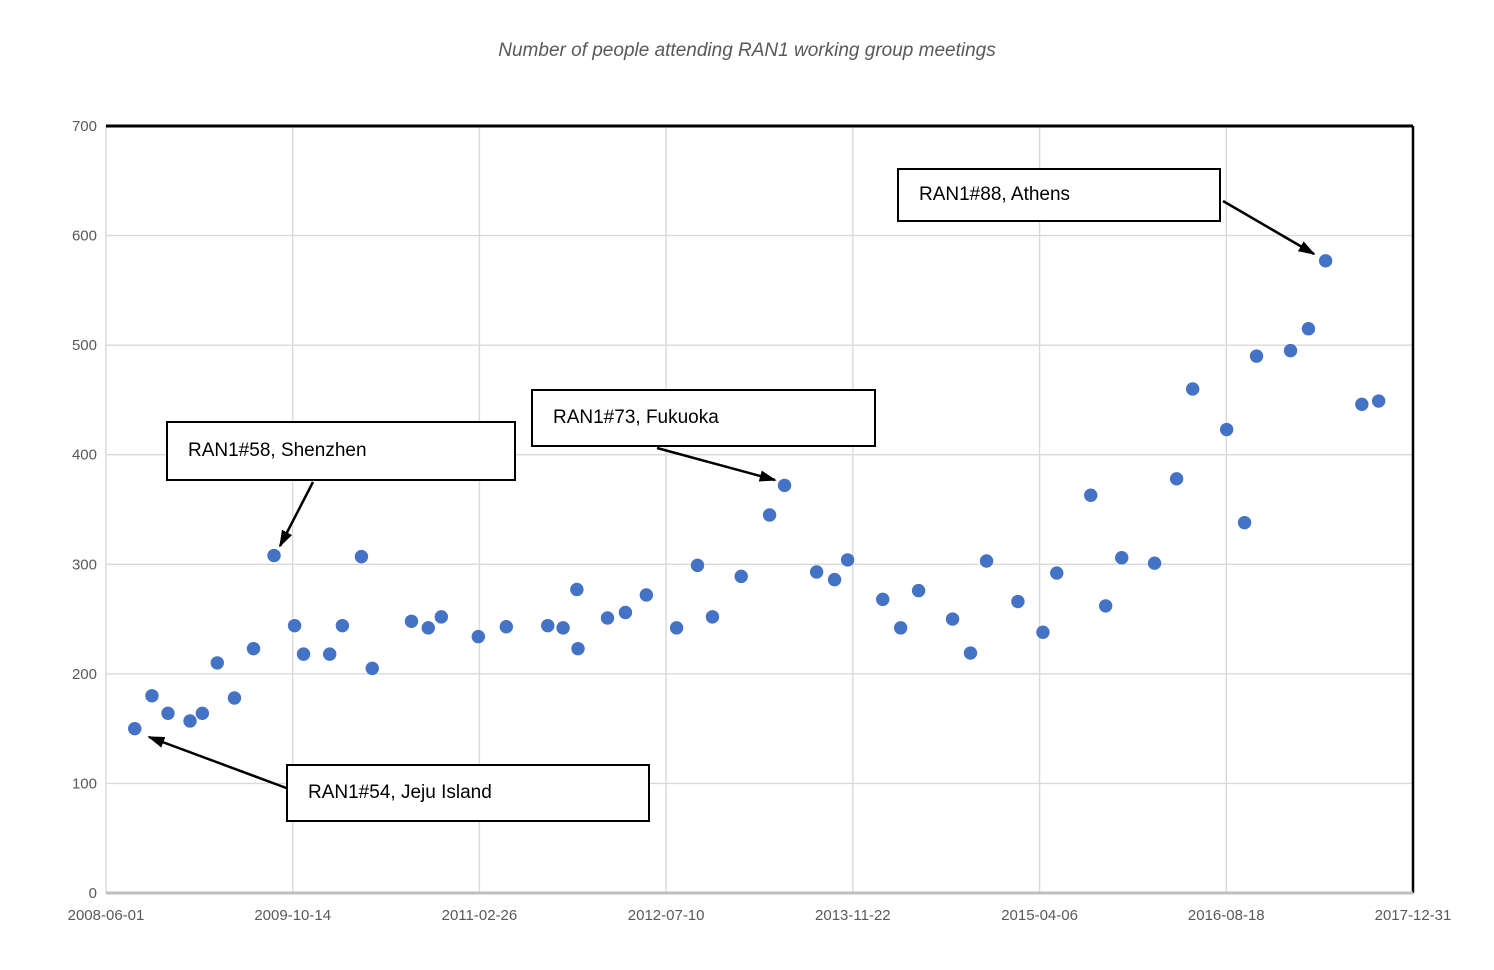 Image resolution: width=1494 pixels, height=970 pixels. Describe the element at coordinates (292, 915) in the screenshot. I see `x-tick-label: 2009-10-14` at that location.